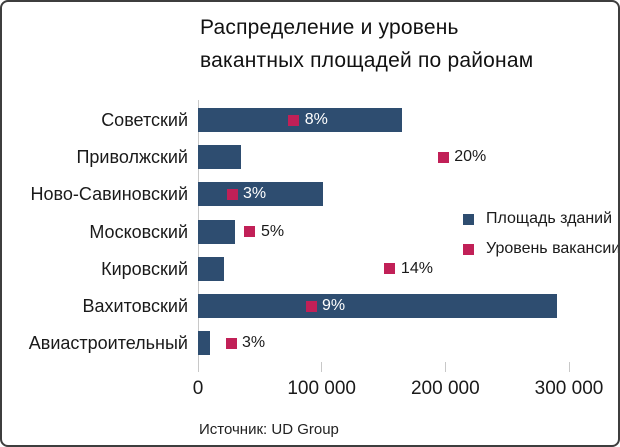  I want to click on source-note: Источник: UD Group, so click(269, 429).